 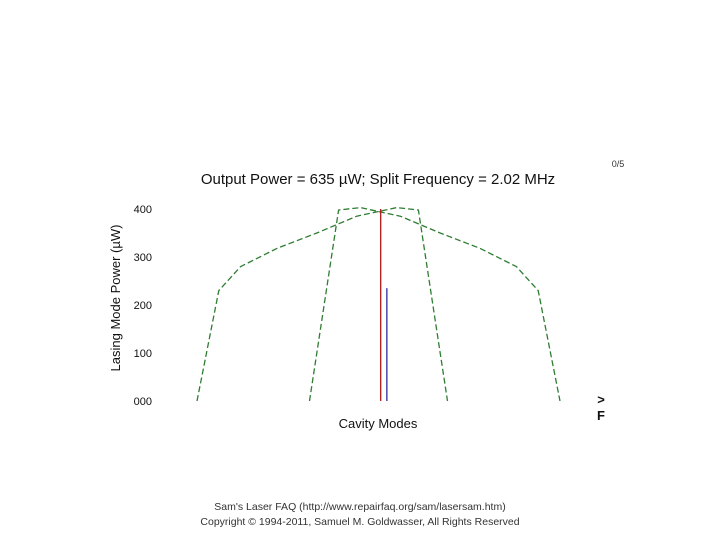 I want to click on y-tick-label-100: 100, so click(x=143, y=354).